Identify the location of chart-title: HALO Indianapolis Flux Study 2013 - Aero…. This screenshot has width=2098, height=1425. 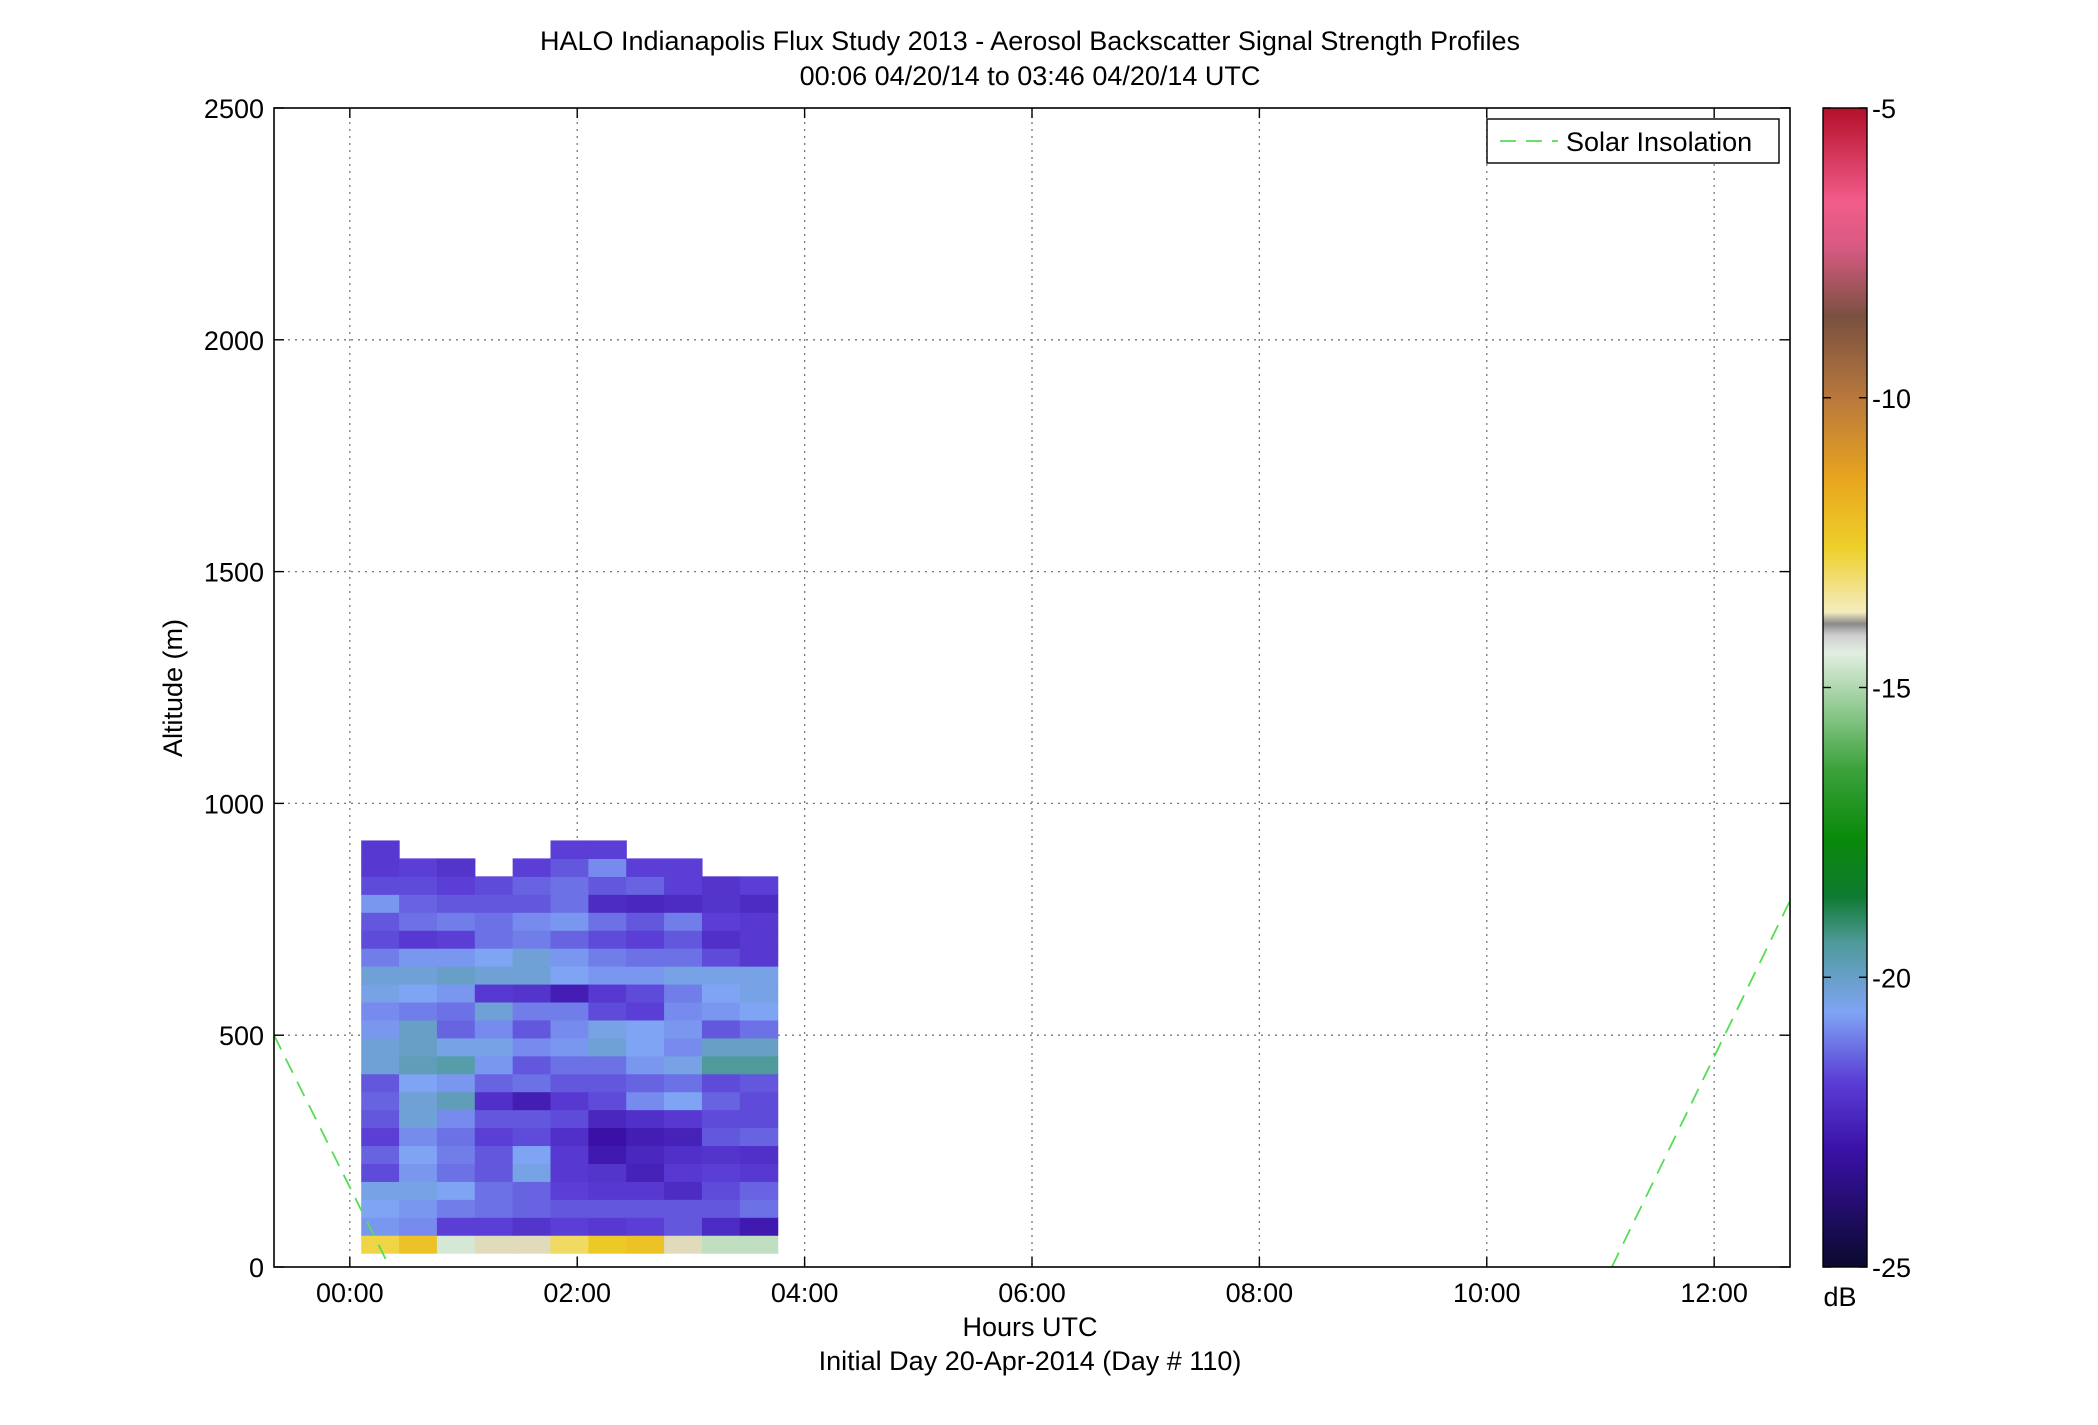
(1030, 41).